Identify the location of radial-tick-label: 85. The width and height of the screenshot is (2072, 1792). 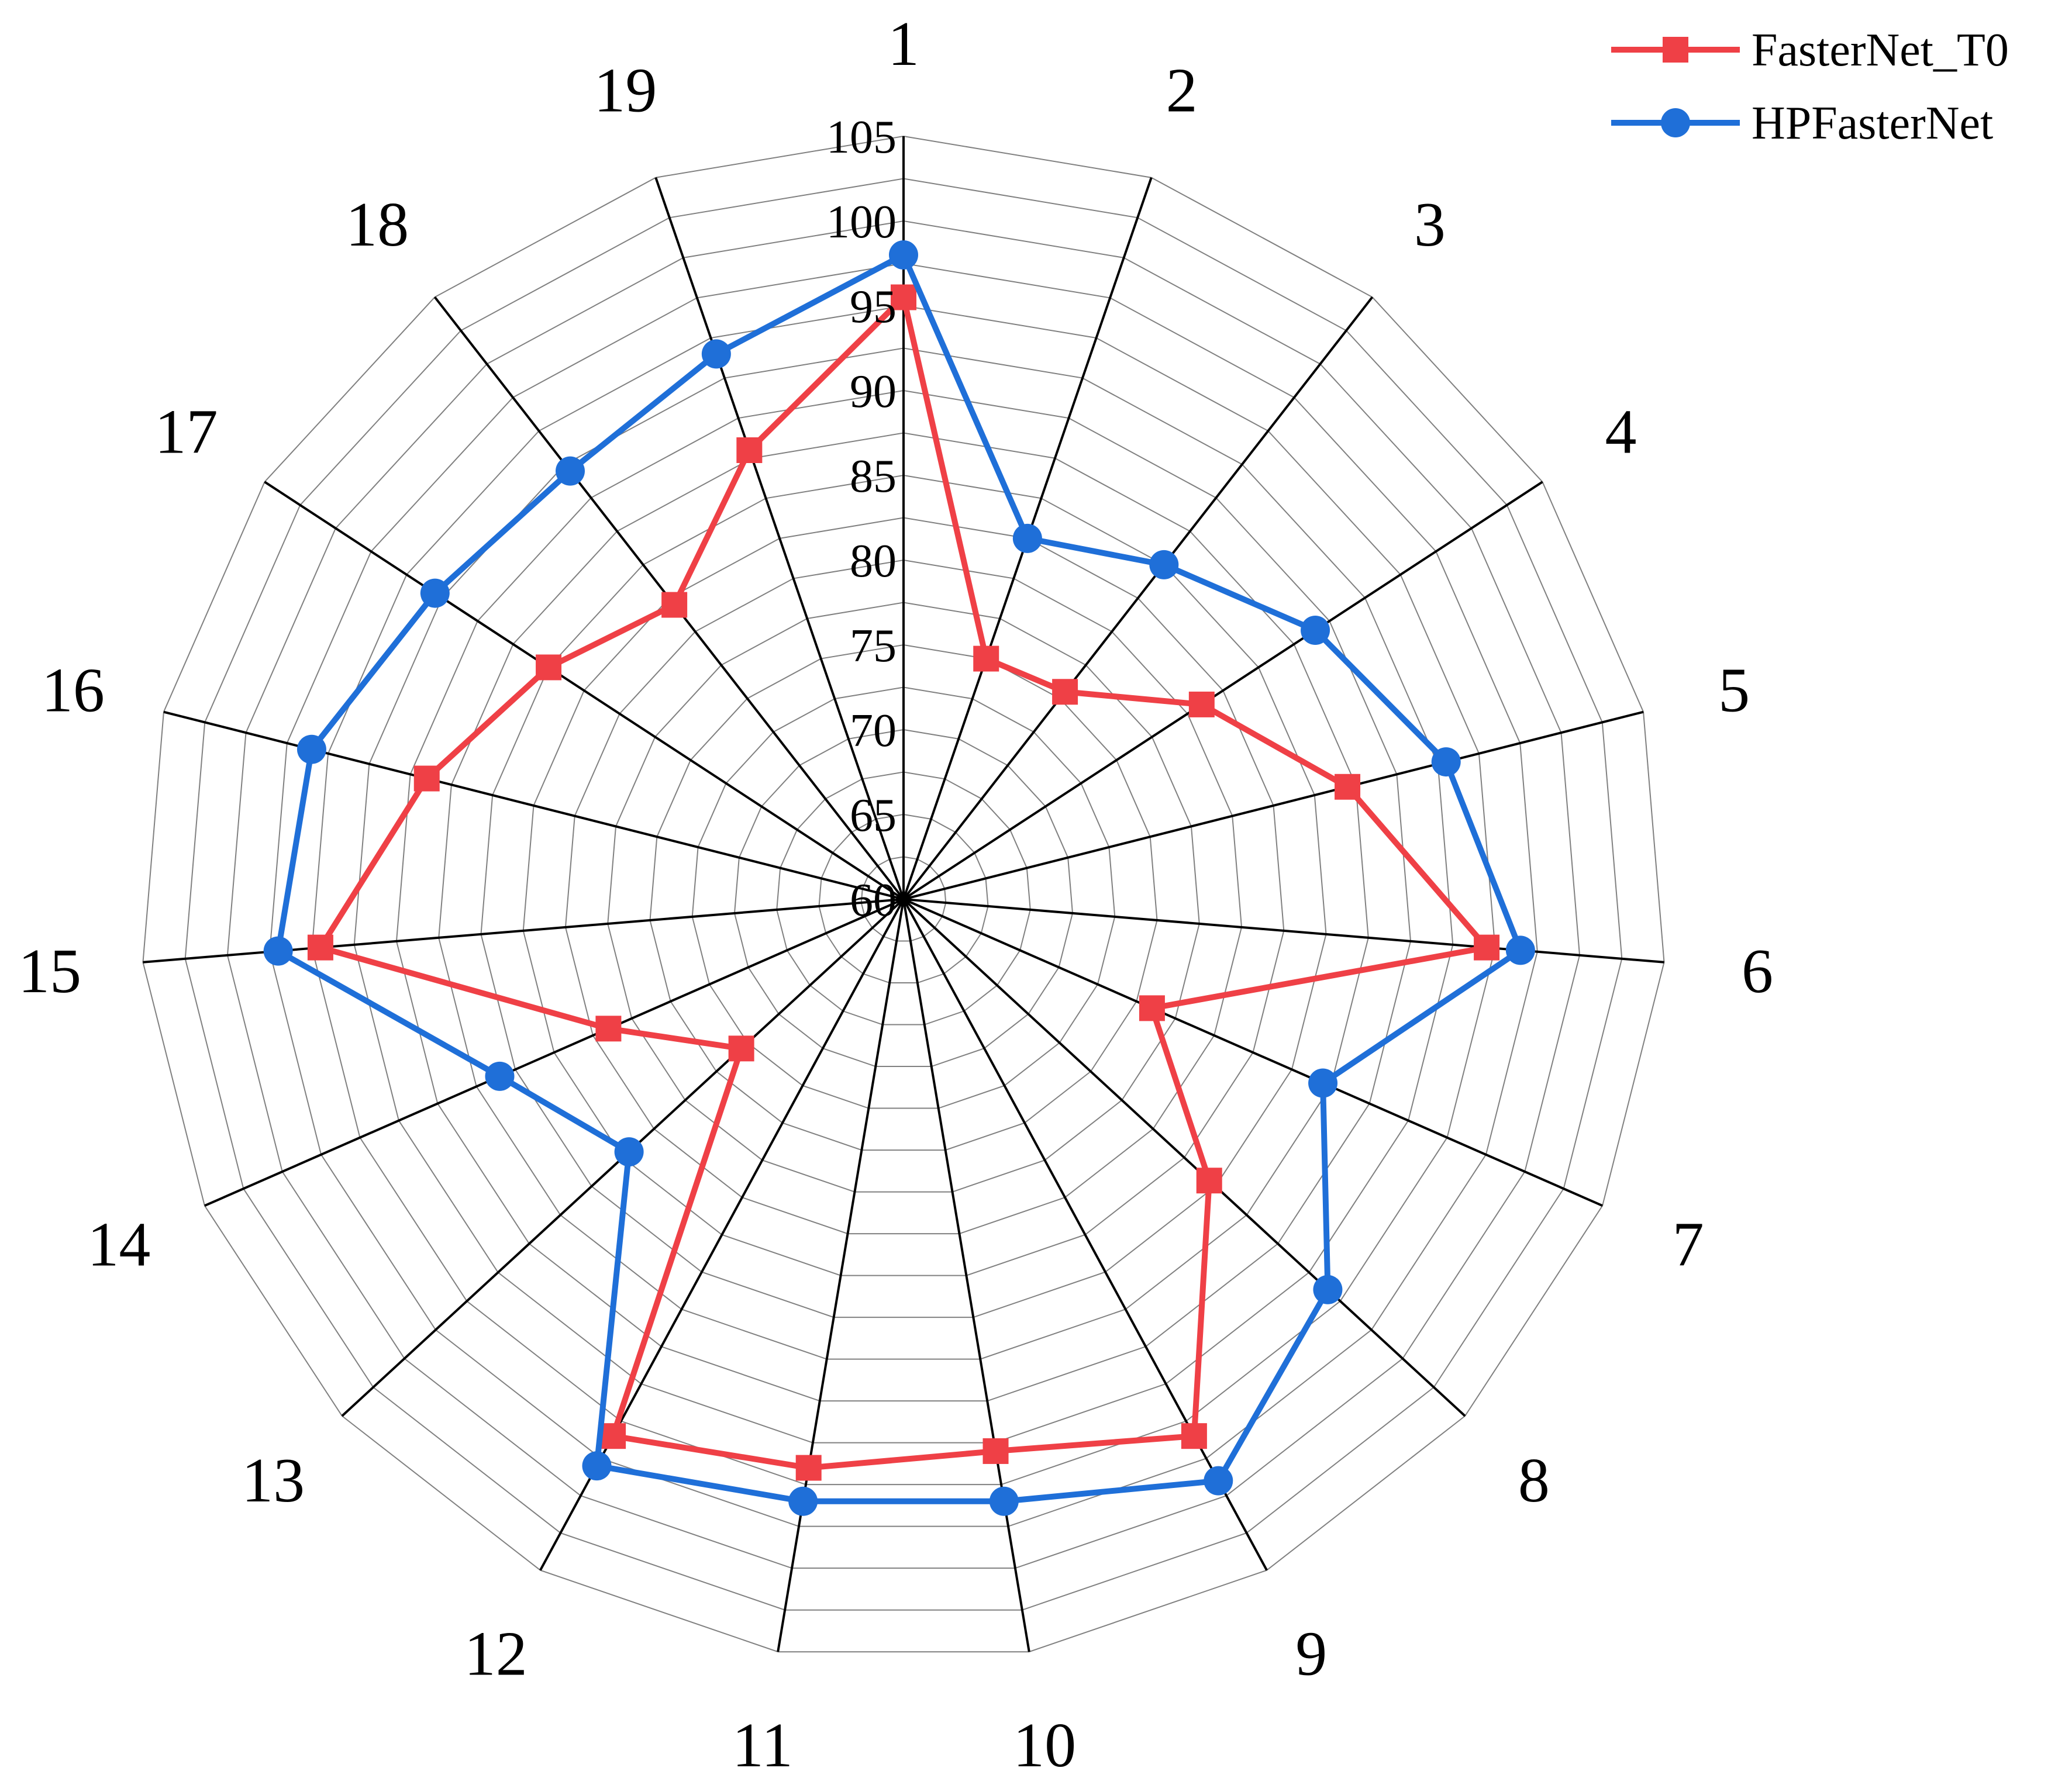
(873, 476).